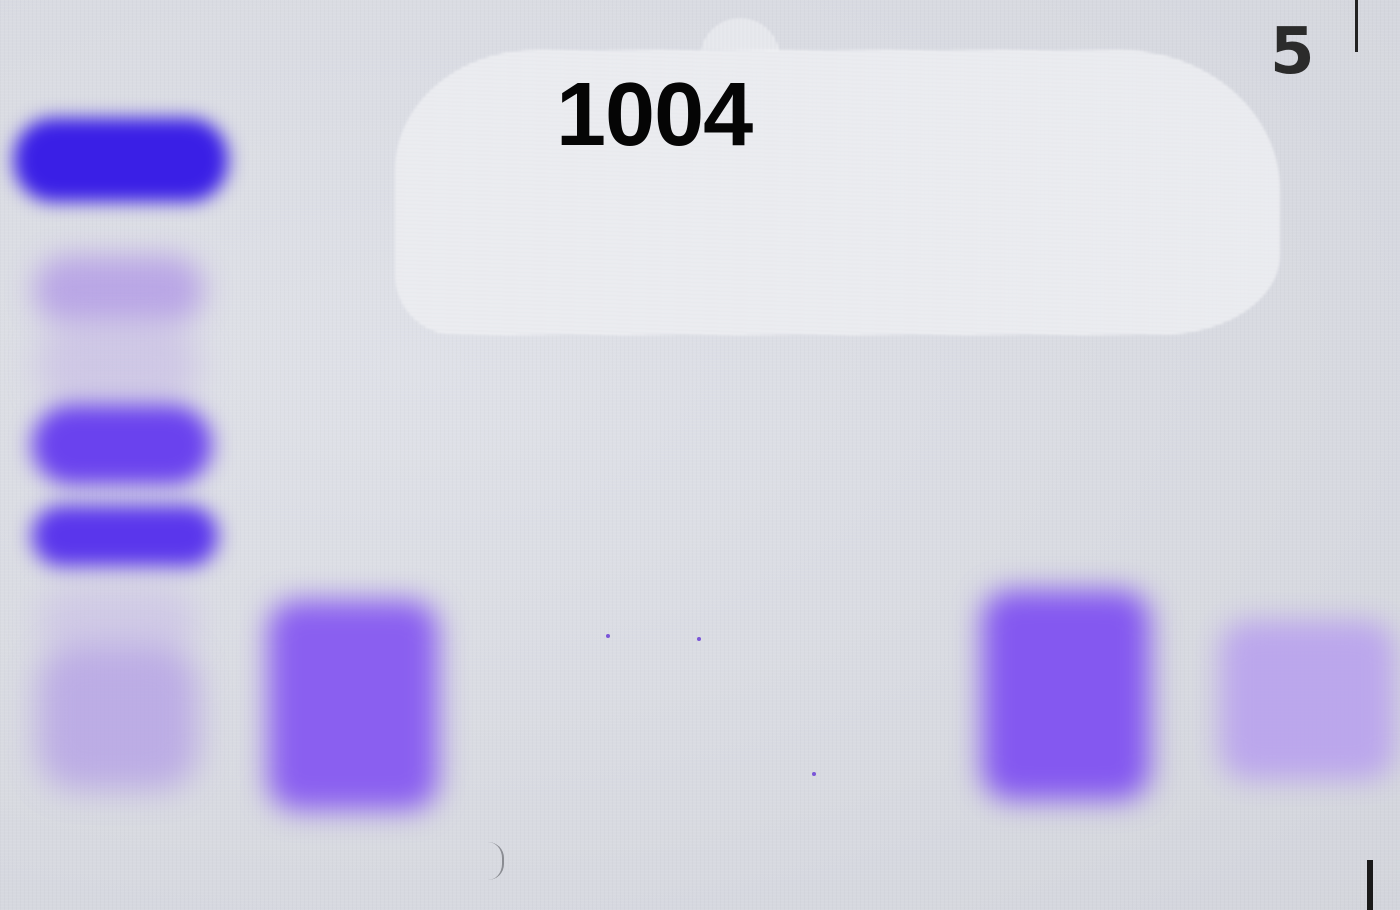 This screenshot has width=1400, height=910. Describe the element at coordinates (496, 861) in the screenshot. I see `paper-fiber` at that location.